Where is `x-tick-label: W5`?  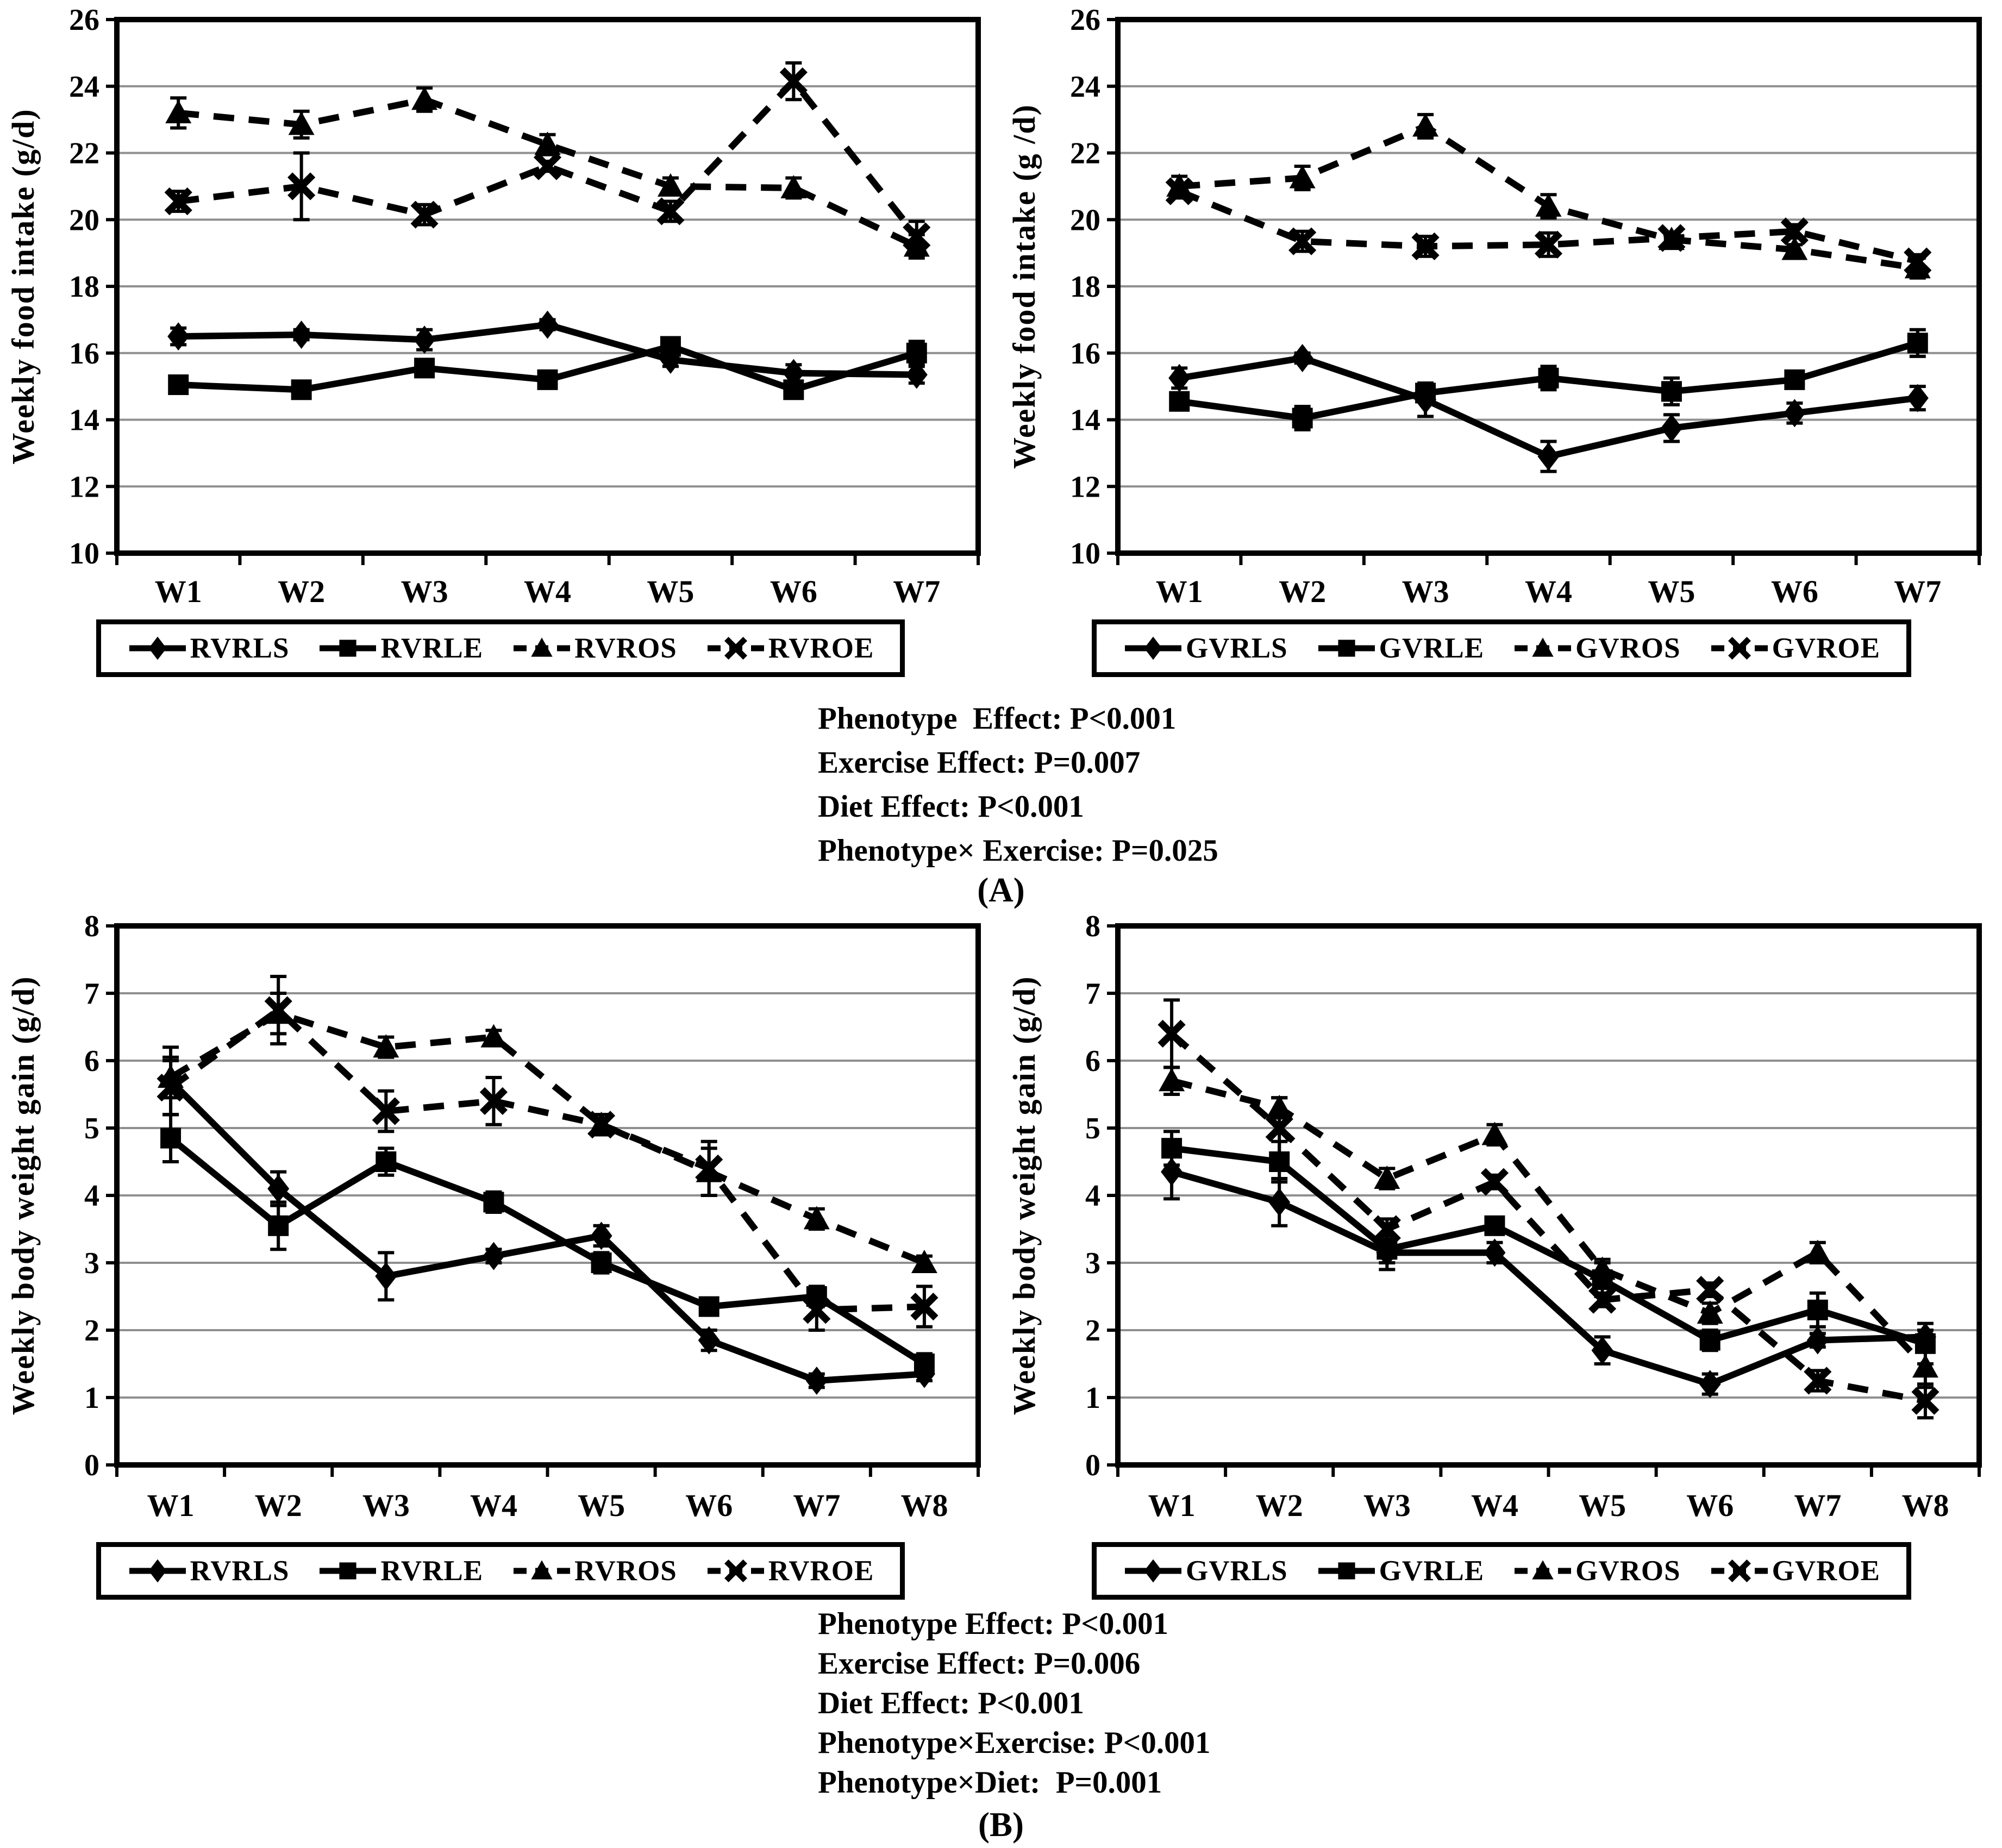 x-tick-label: W5 is located at coordinates (602, 1506).